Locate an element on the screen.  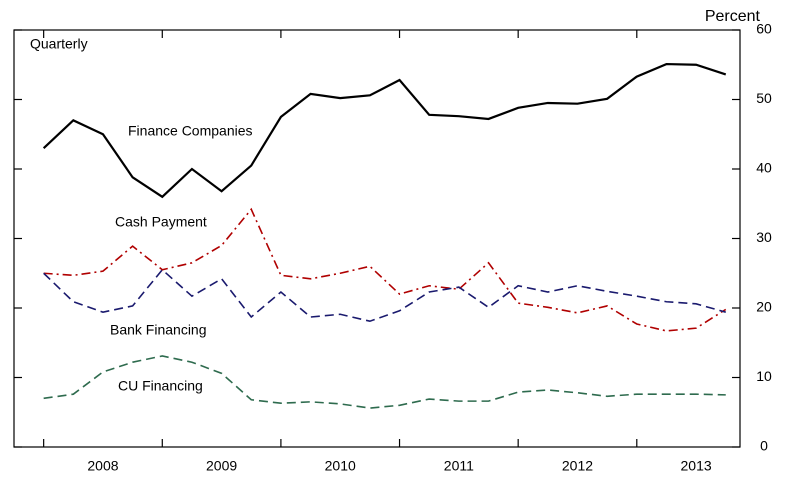
series-label: Cash Payment is located at coordinates (161, 222).